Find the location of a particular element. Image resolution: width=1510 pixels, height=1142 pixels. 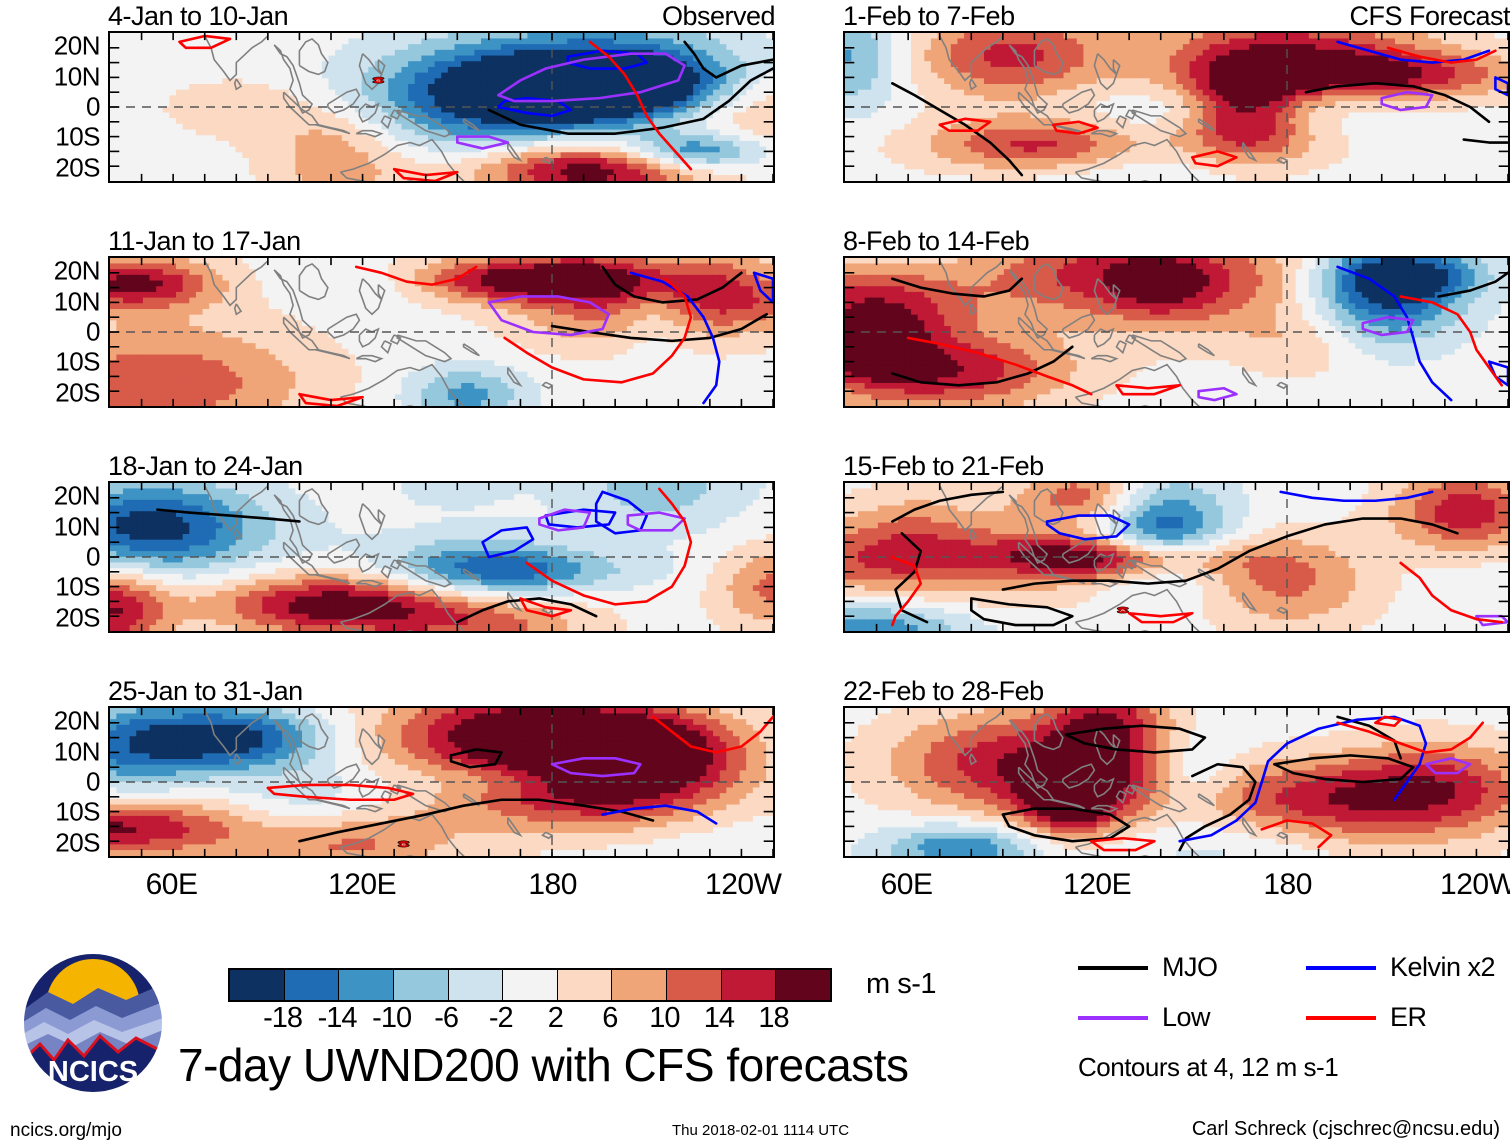

colorbar-tick-label: 10 is located at coordinates (664, 1018).